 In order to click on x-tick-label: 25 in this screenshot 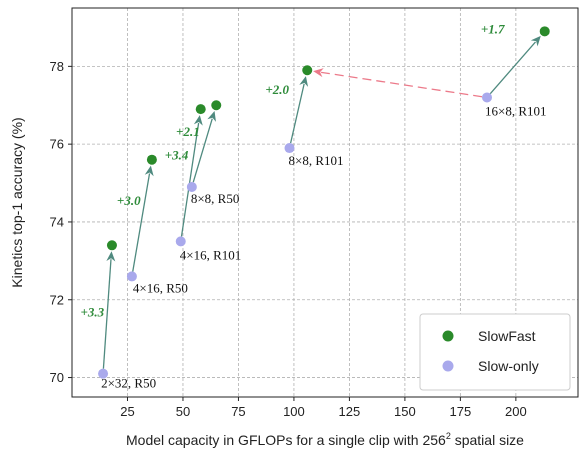, I will do `click(127, 411)`.